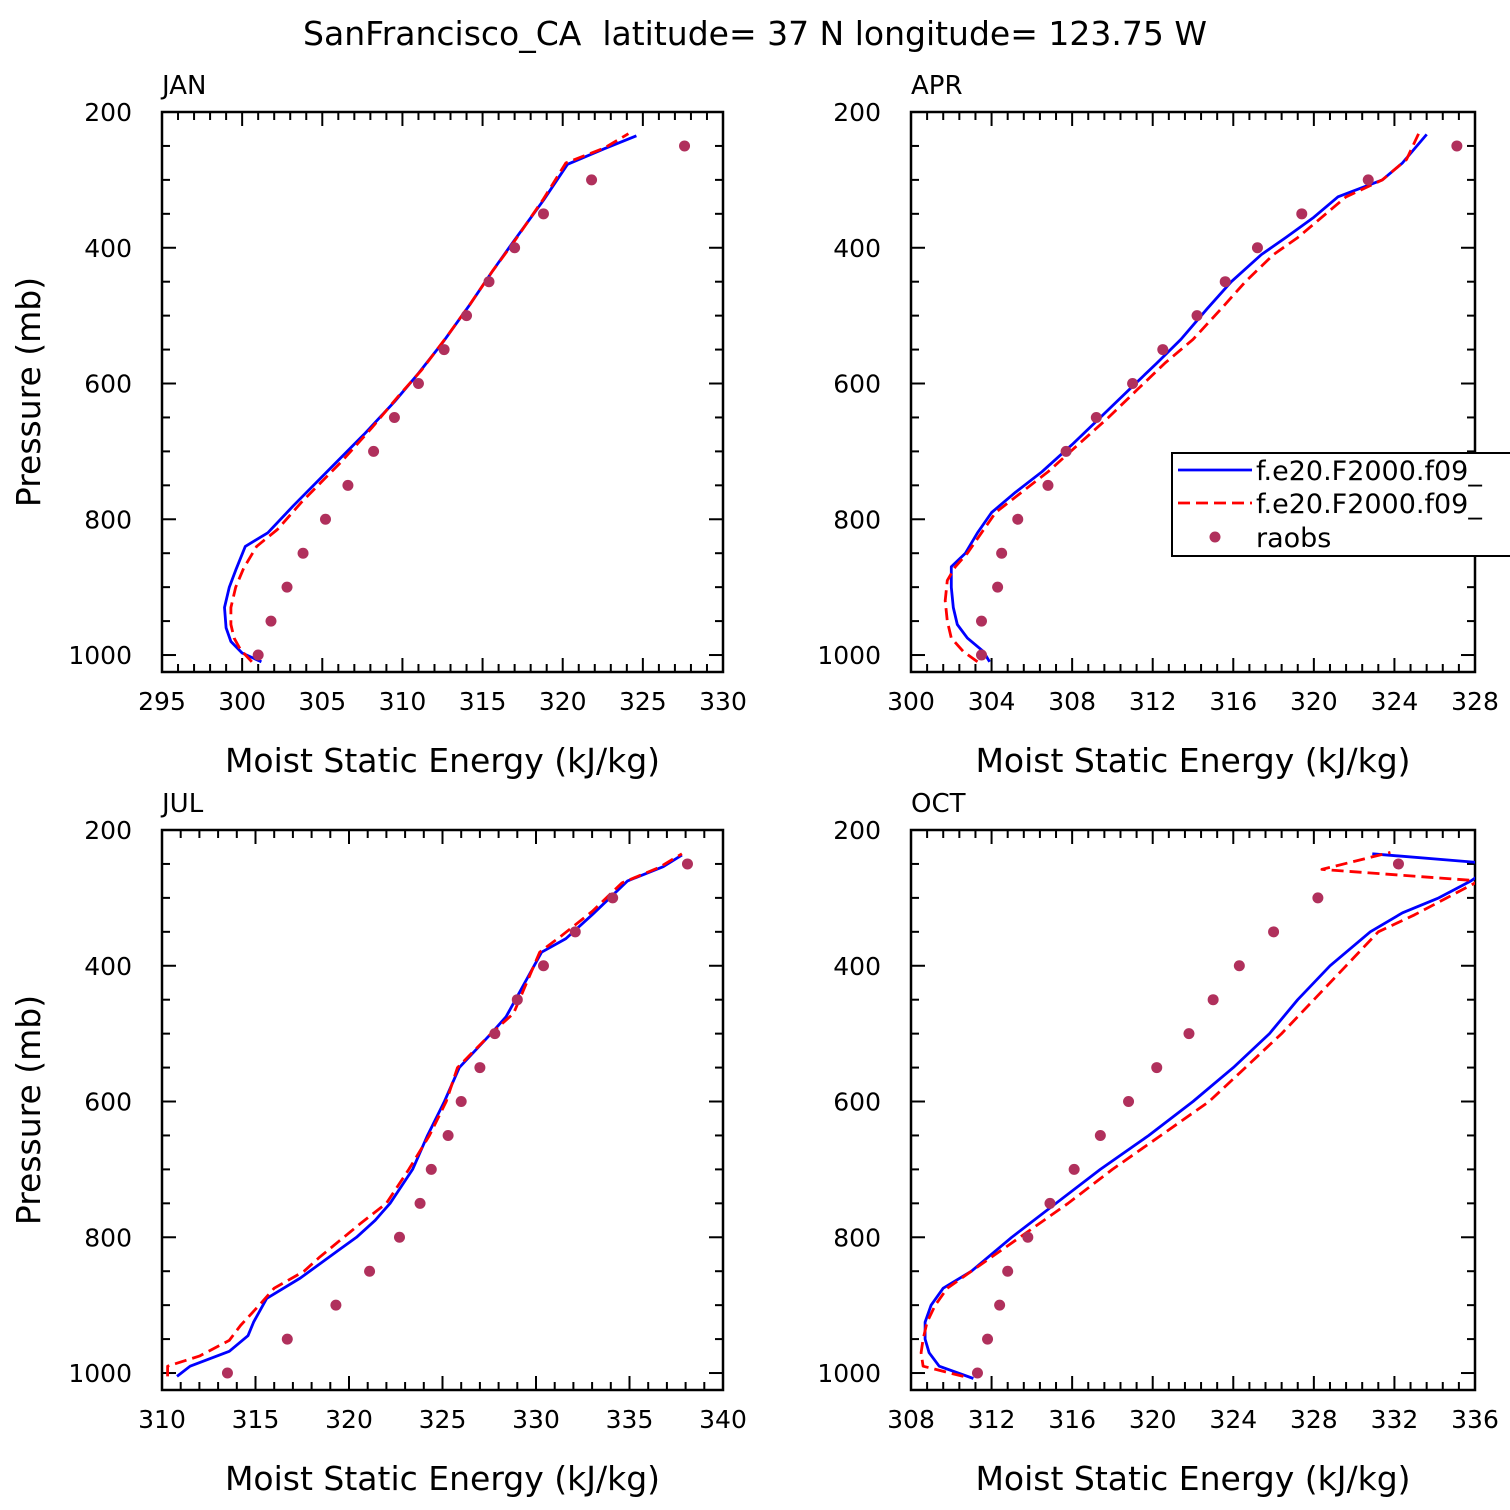 This screenshot has height=1510, width=1510. I want to click on series-line-solid, so click(429, 1115).